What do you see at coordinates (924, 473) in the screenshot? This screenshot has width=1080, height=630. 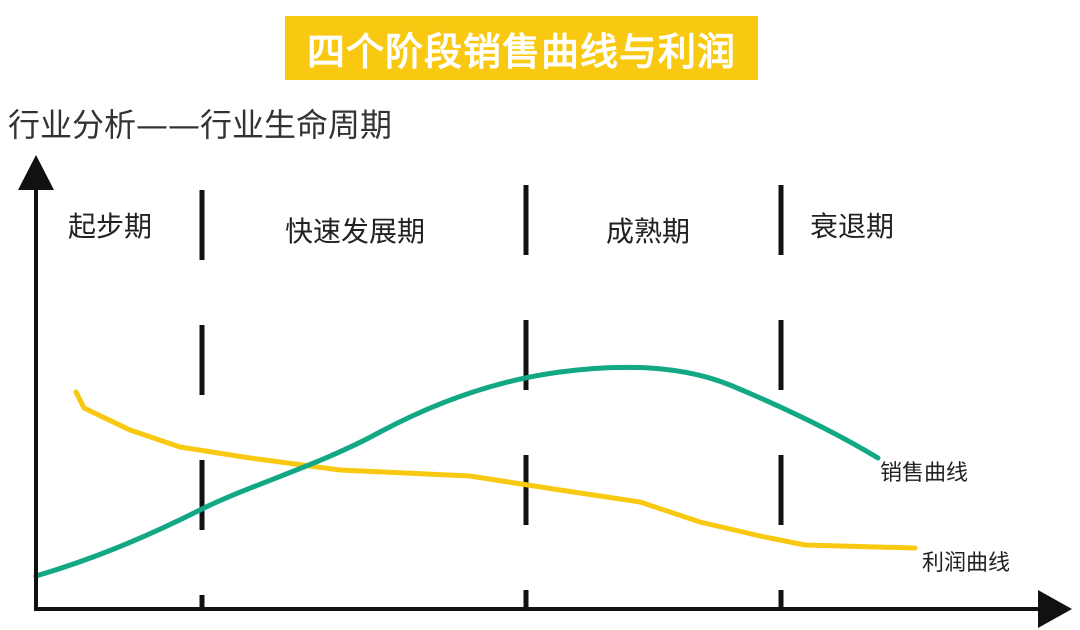 I see `sales-curve-label: 销售曲线` at bounding box center [924, 473].